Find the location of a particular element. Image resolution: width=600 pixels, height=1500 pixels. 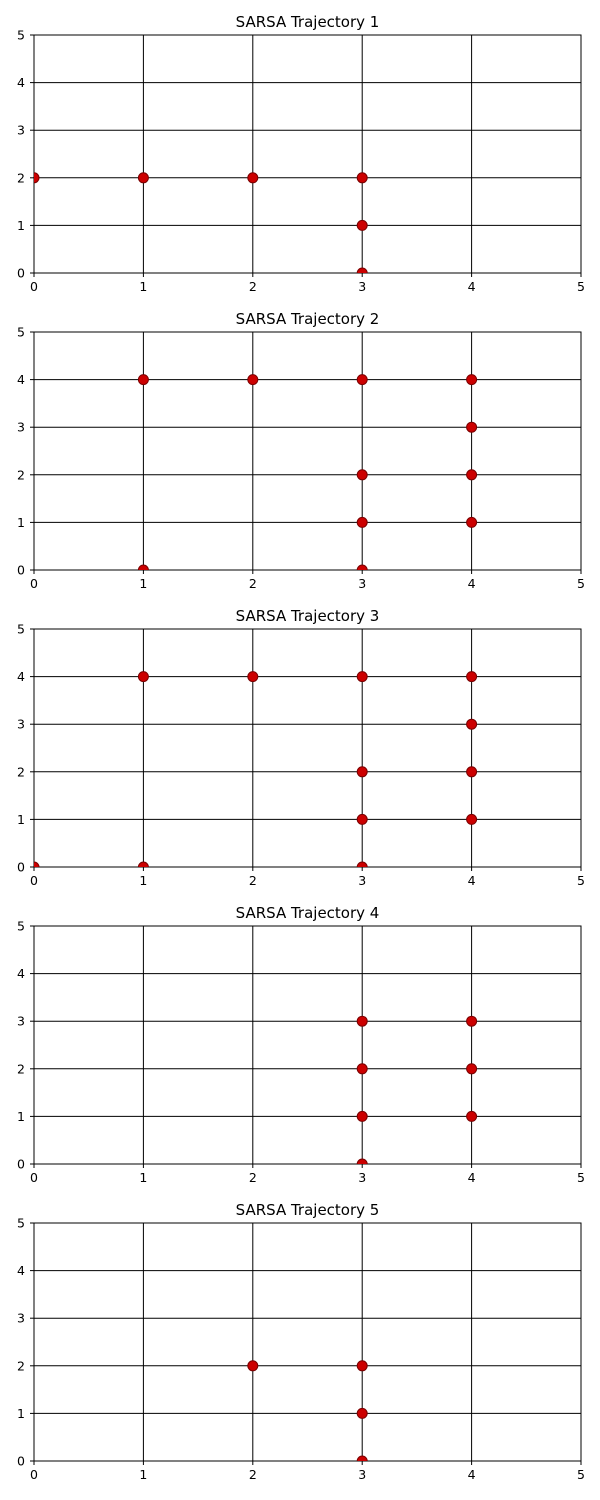

chart-title: SARSA Trajectory 4 is located at coordinates (308, 913).